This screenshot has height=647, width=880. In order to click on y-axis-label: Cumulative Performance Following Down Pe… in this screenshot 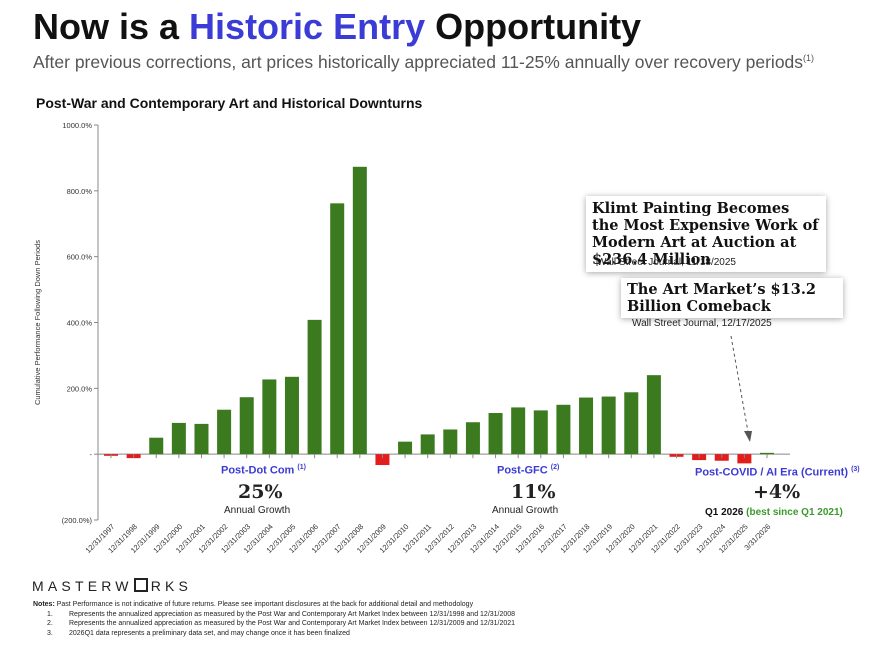, I will do `click(37, 322)`.